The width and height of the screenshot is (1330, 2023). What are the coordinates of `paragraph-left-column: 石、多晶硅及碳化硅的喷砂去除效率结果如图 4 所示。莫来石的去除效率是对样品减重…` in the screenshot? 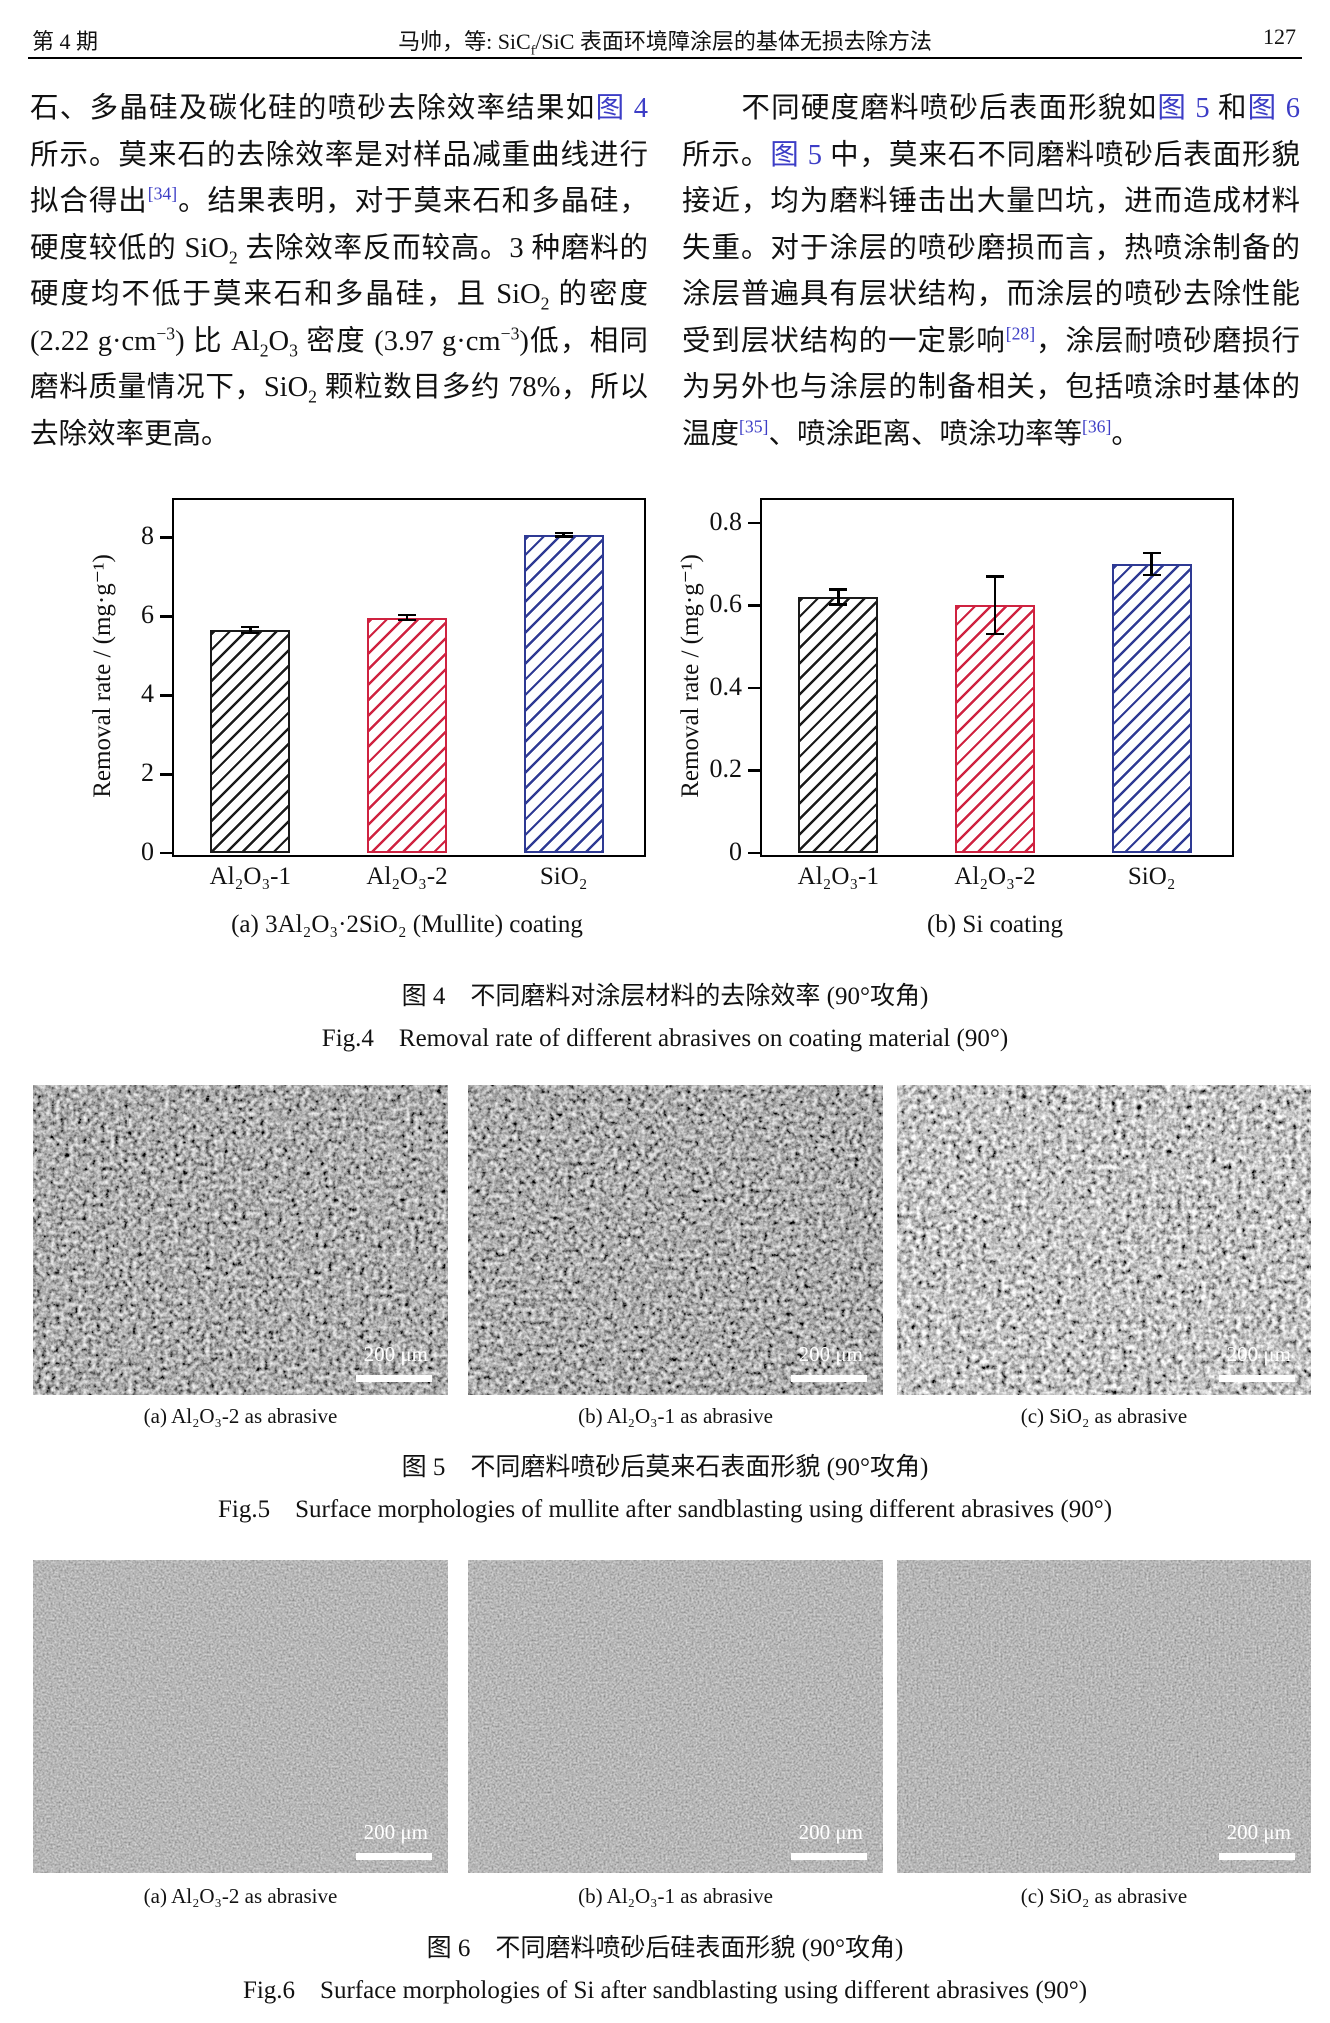 It's located at (339, 271).